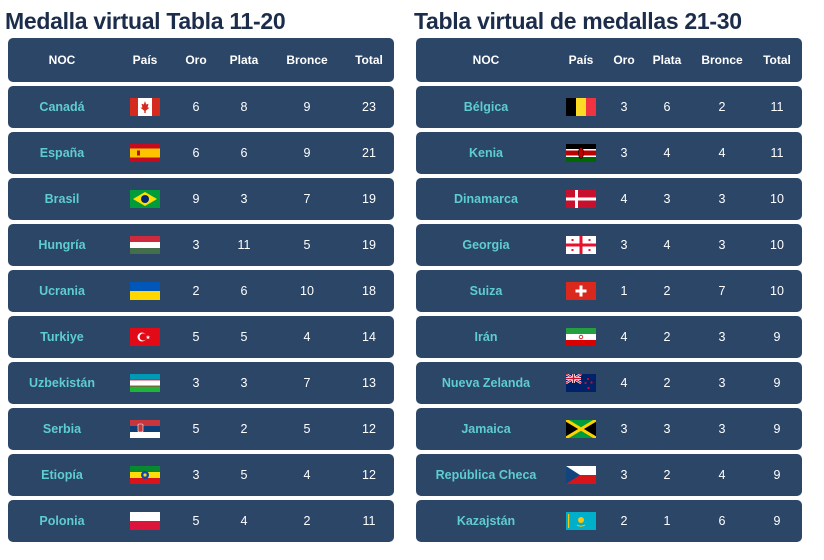 Image resolution: width=824 pixels, height=560 pixels. What do you see at coordinates (201, 475) in the screenshot?
I see `table-row: Etiopía 3 5 4 12` at bounding box center [201, 475].